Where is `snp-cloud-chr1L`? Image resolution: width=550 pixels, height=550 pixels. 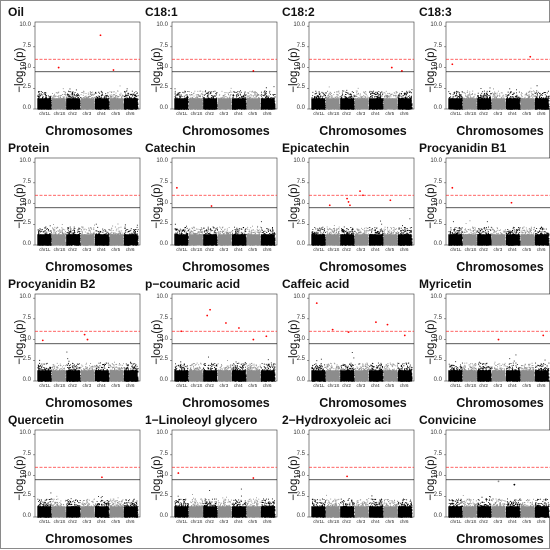 snp-cloud-chr1L is located at coordinates (318, 236).